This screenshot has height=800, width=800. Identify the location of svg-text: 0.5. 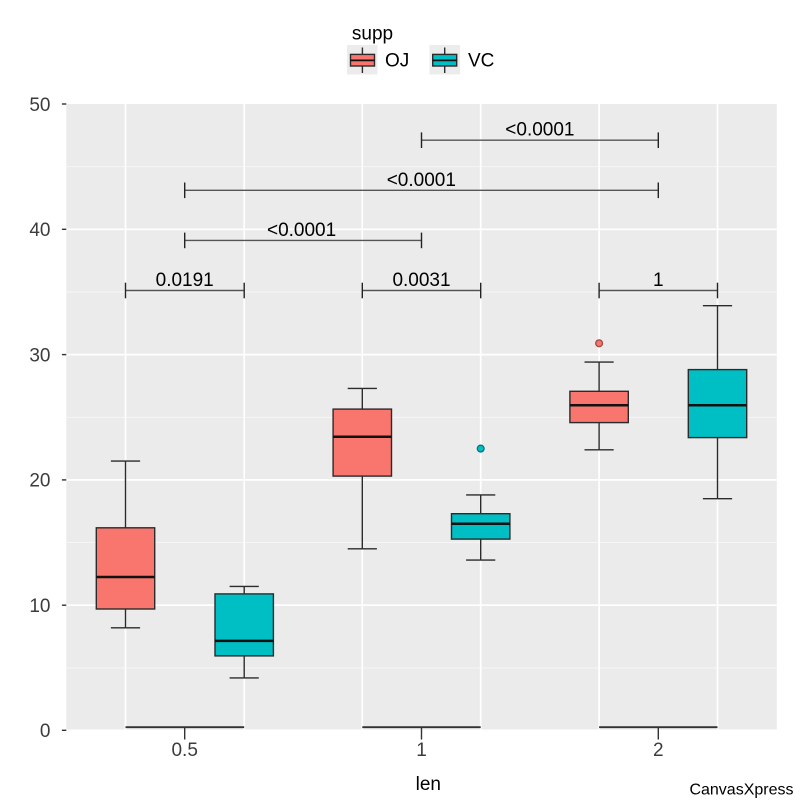
(184, 750).